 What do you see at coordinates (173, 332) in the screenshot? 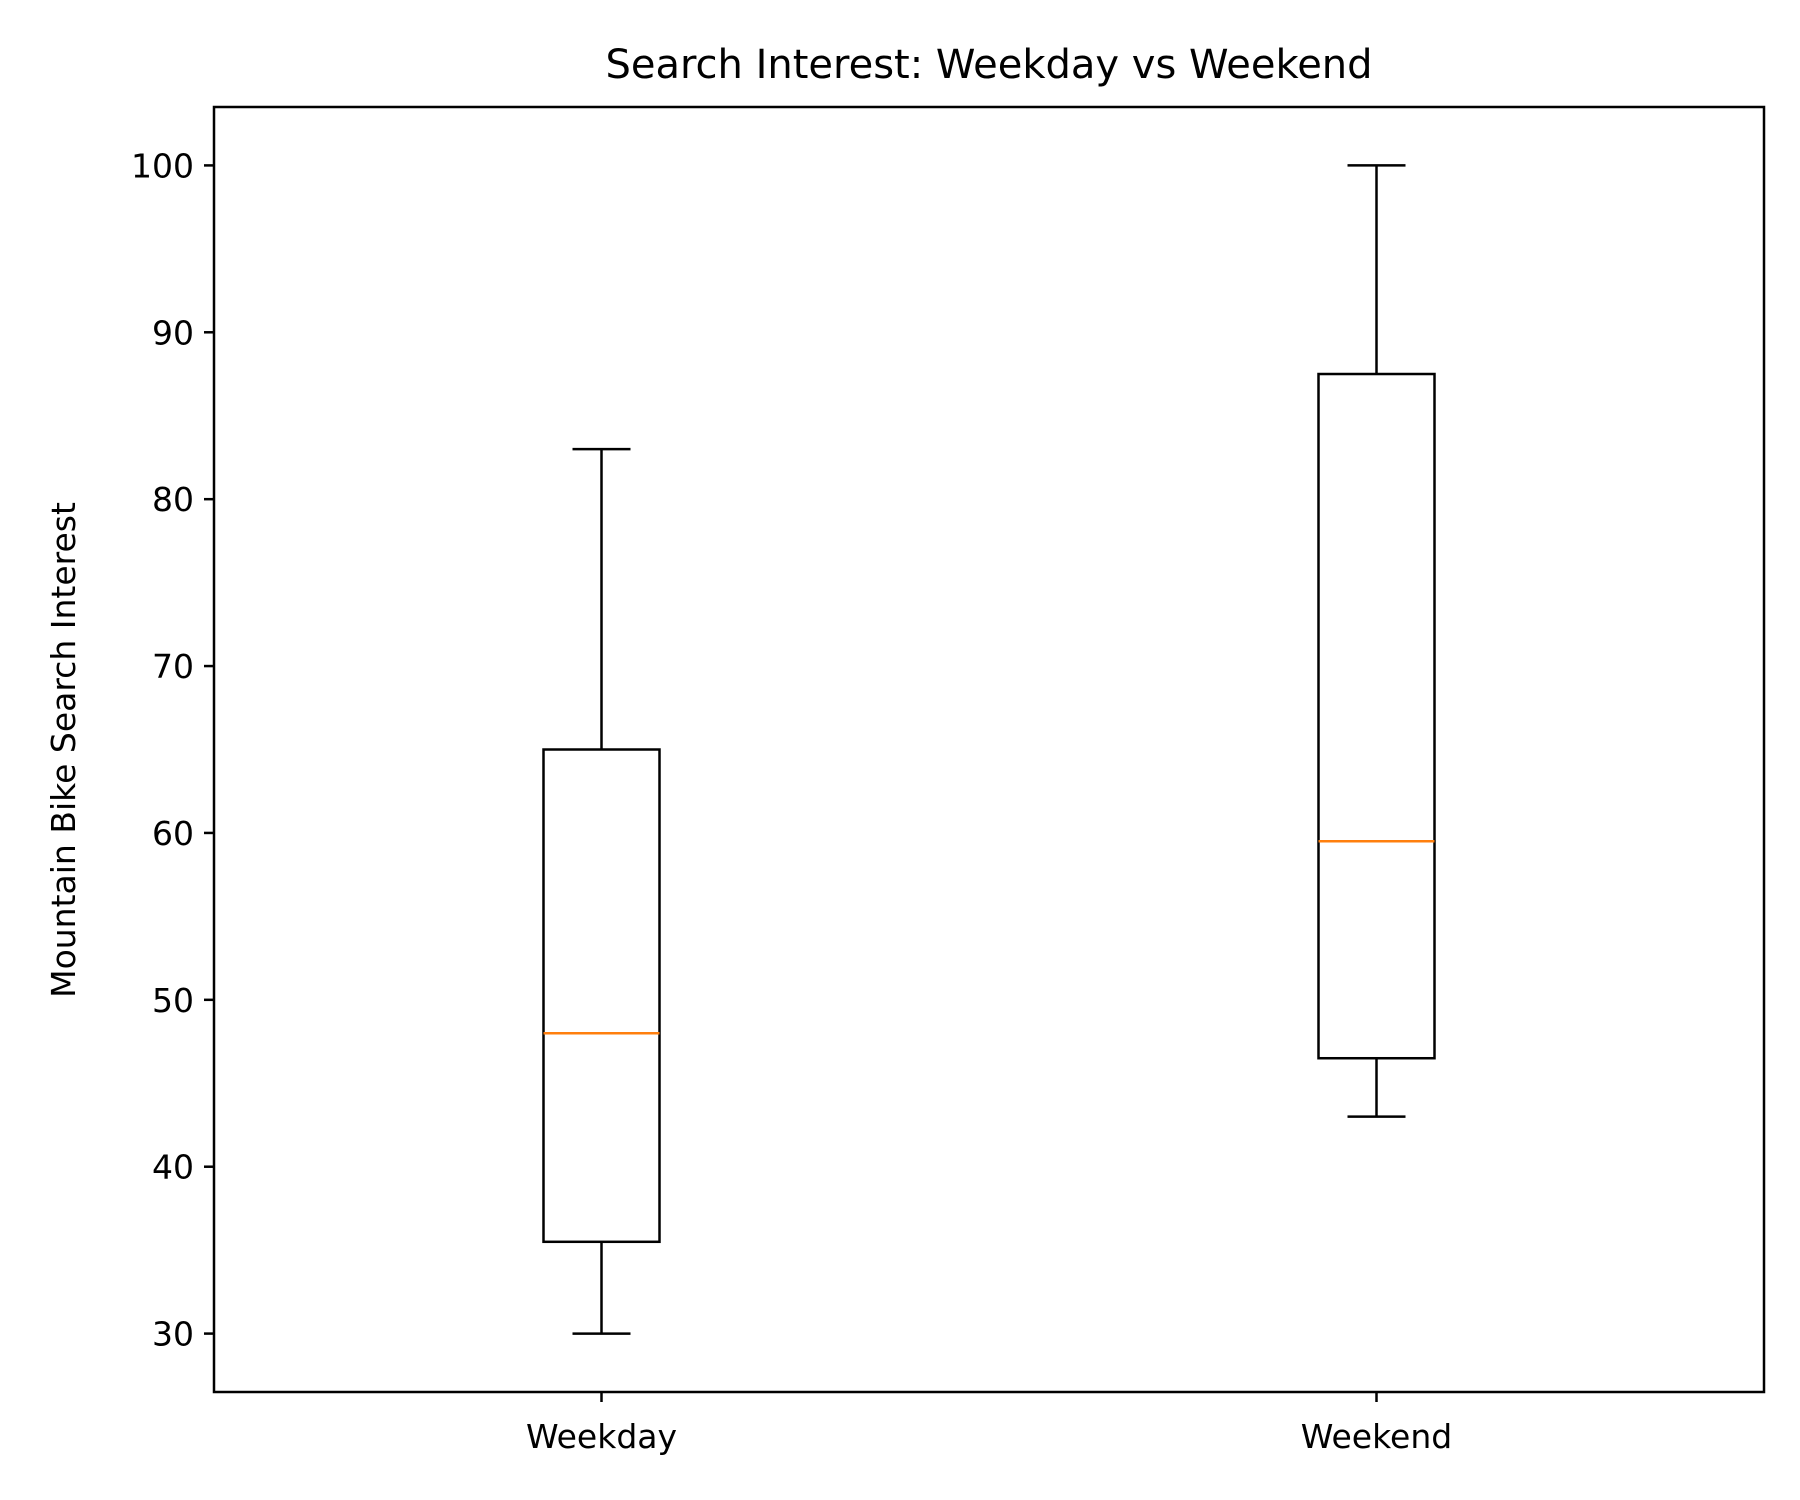
I see `y-tick-label-90: 90` at bounding box center [173, 332].